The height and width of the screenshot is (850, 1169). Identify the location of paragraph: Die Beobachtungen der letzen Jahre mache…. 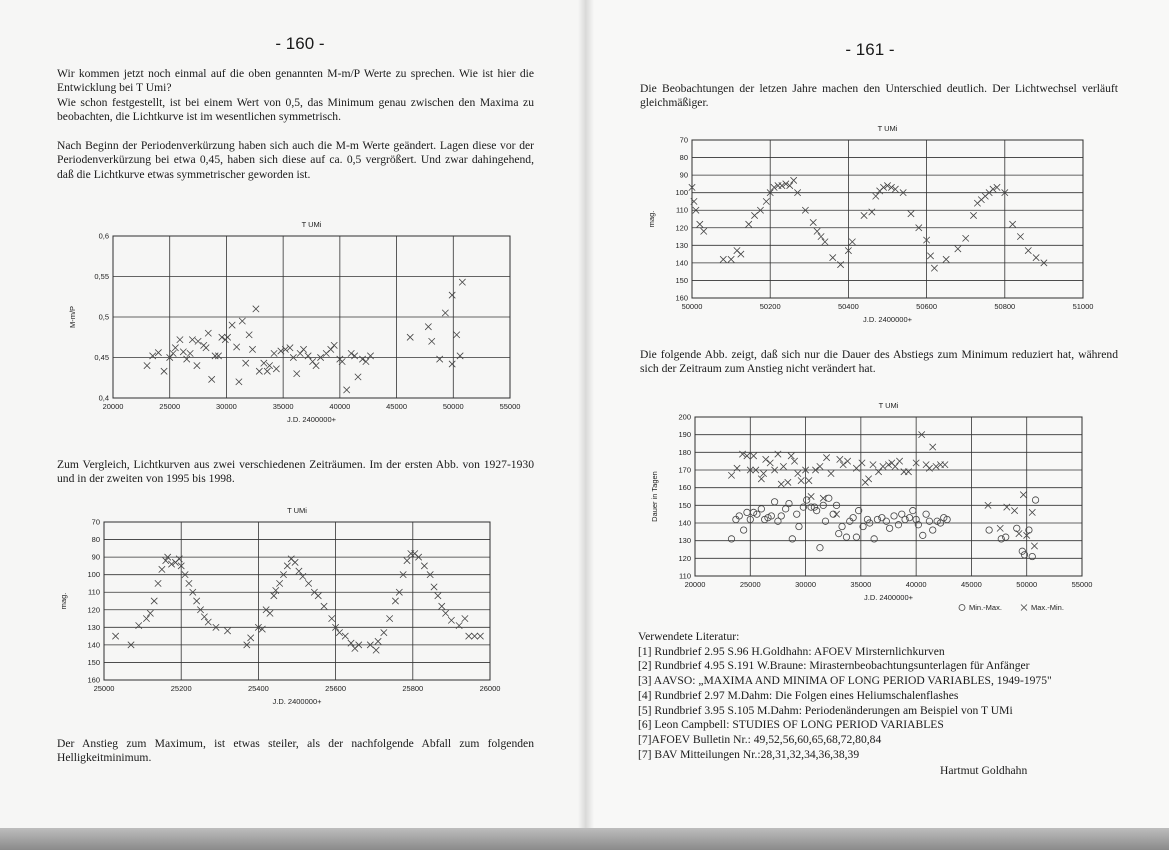
(879, 96).